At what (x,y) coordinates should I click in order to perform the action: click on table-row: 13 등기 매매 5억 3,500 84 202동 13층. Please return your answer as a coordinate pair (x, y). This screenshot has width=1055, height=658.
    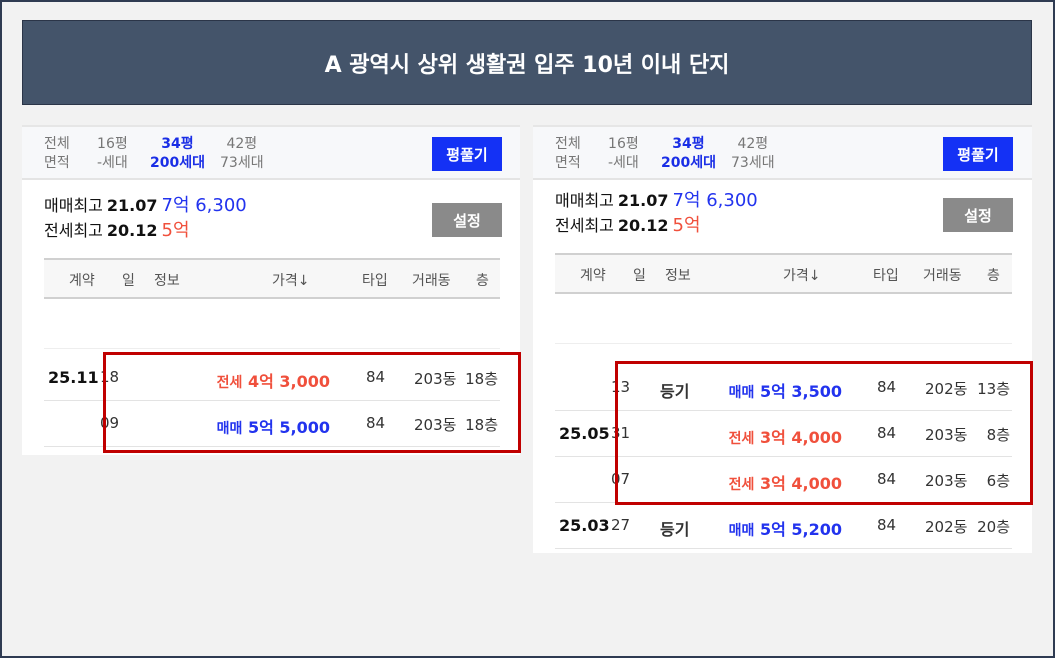
    Looking at the image, I should click on (783, 388).